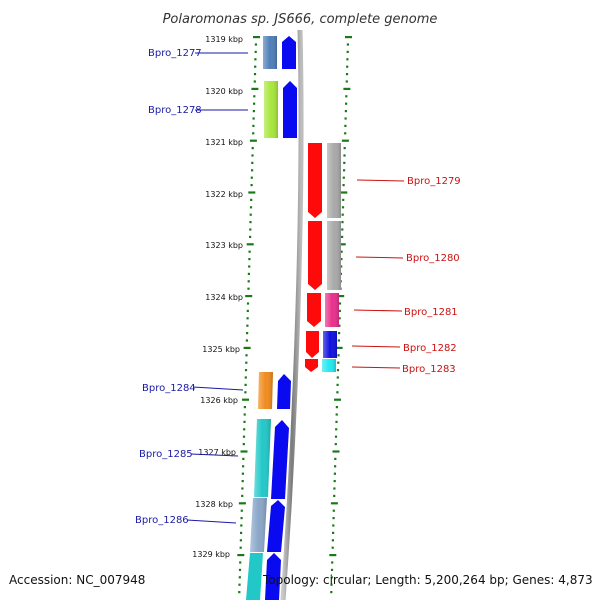 The height and width of the screenshot is (600, 600). I want to click on gene-bpro-1279: Bpro_1279, so click(384, 180).